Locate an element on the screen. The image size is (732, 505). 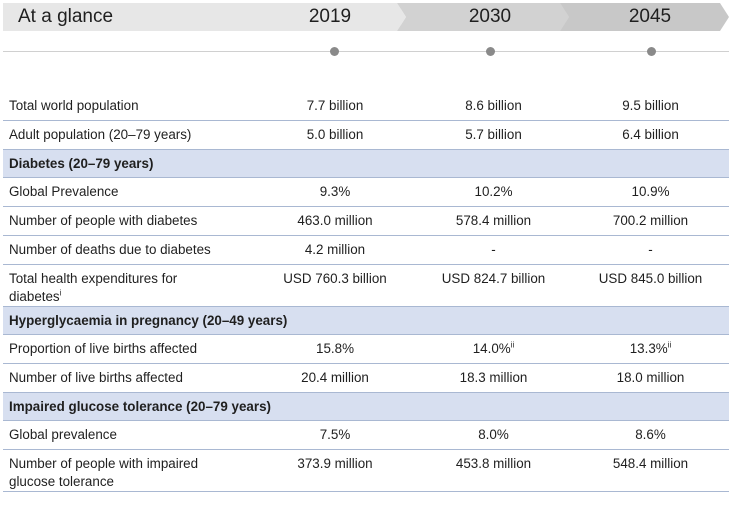
row-label: Total world population is located at coordinates (129, 106).